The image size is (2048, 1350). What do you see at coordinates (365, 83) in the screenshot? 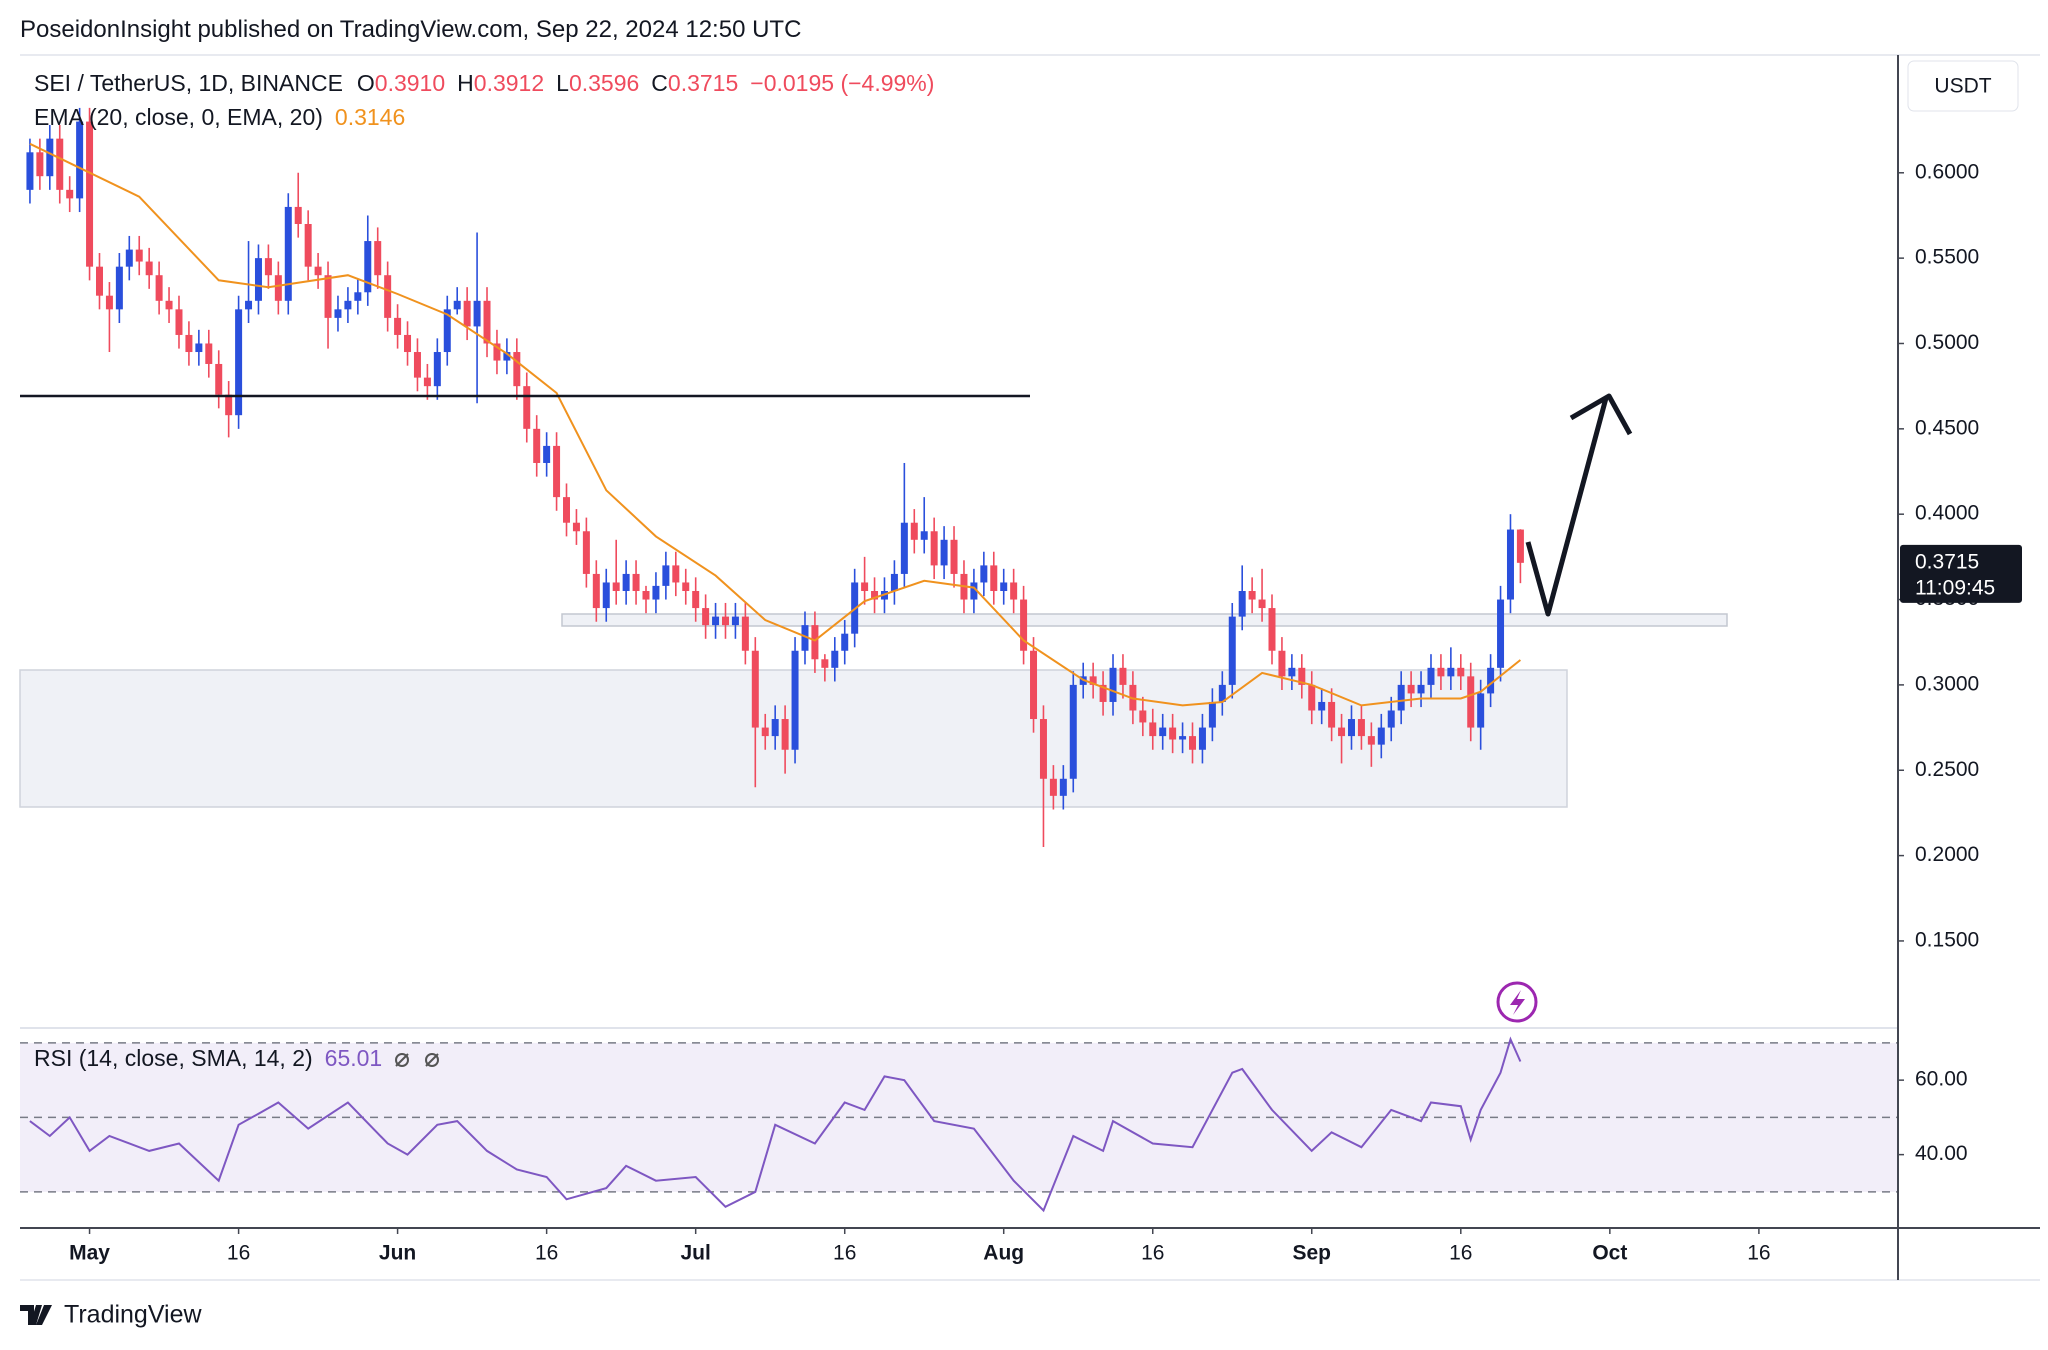
I see `ohlc-key: O` at bounding box center [365, 83].